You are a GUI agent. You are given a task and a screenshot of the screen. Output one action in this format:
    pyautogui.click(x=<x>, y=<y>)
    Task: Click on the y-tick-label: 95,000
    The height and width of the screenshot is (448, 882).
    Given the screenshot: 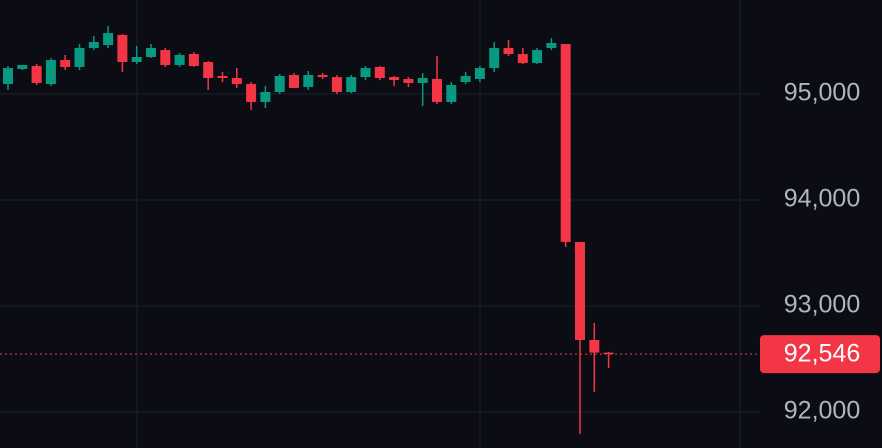 What is the action you would take?
    pyautogui.click(x=822, y=93)
    